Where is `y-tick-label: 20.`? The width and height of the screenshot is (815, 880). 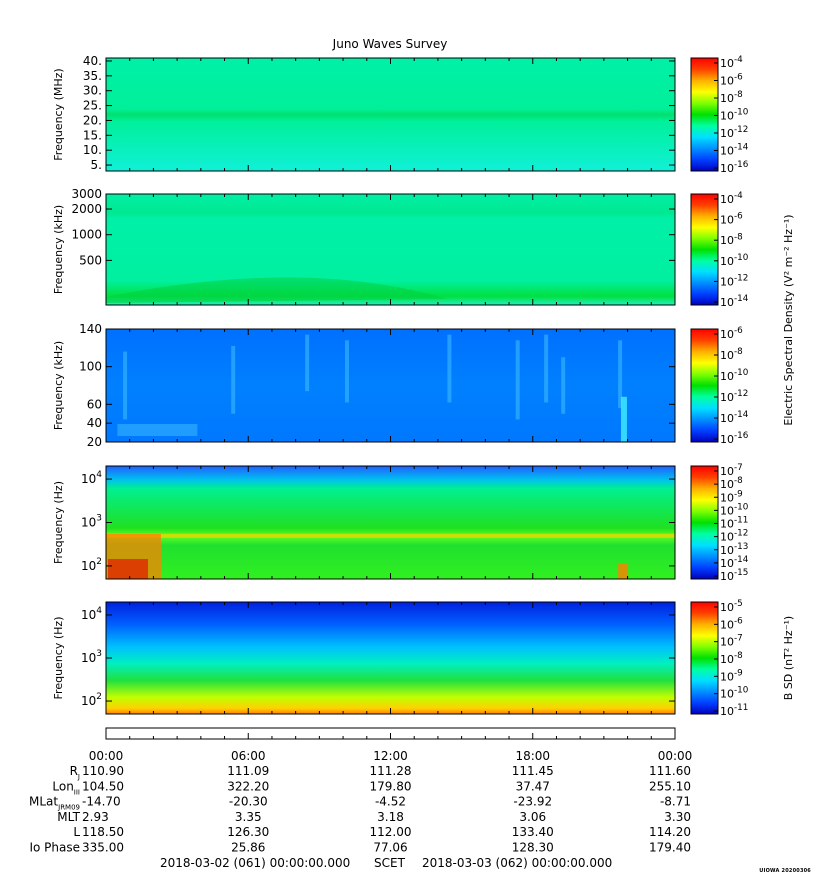
y-tick-label: 20. is located at coordinates (92, 120).